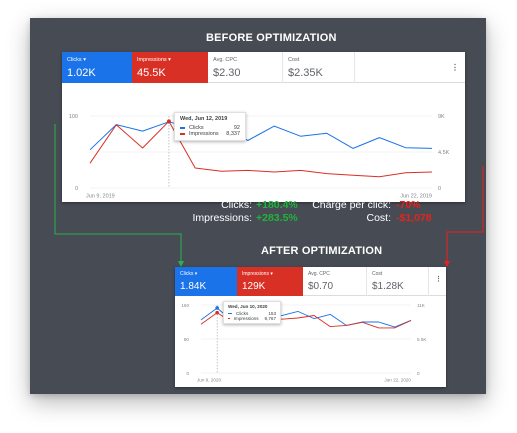 The image size is (517, 433). Describe the element at coordinates (416, 197) in the screenshot. I see `x-tick-label: Jun 22, 2019` at that location.